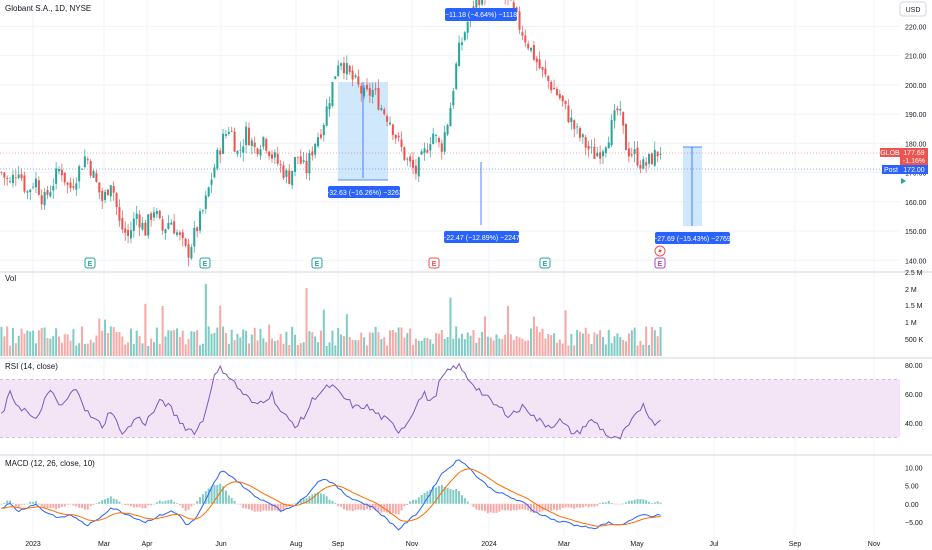 The image size is (932, 550). I want to click on event-earnings-2: E, so click(205, 263).